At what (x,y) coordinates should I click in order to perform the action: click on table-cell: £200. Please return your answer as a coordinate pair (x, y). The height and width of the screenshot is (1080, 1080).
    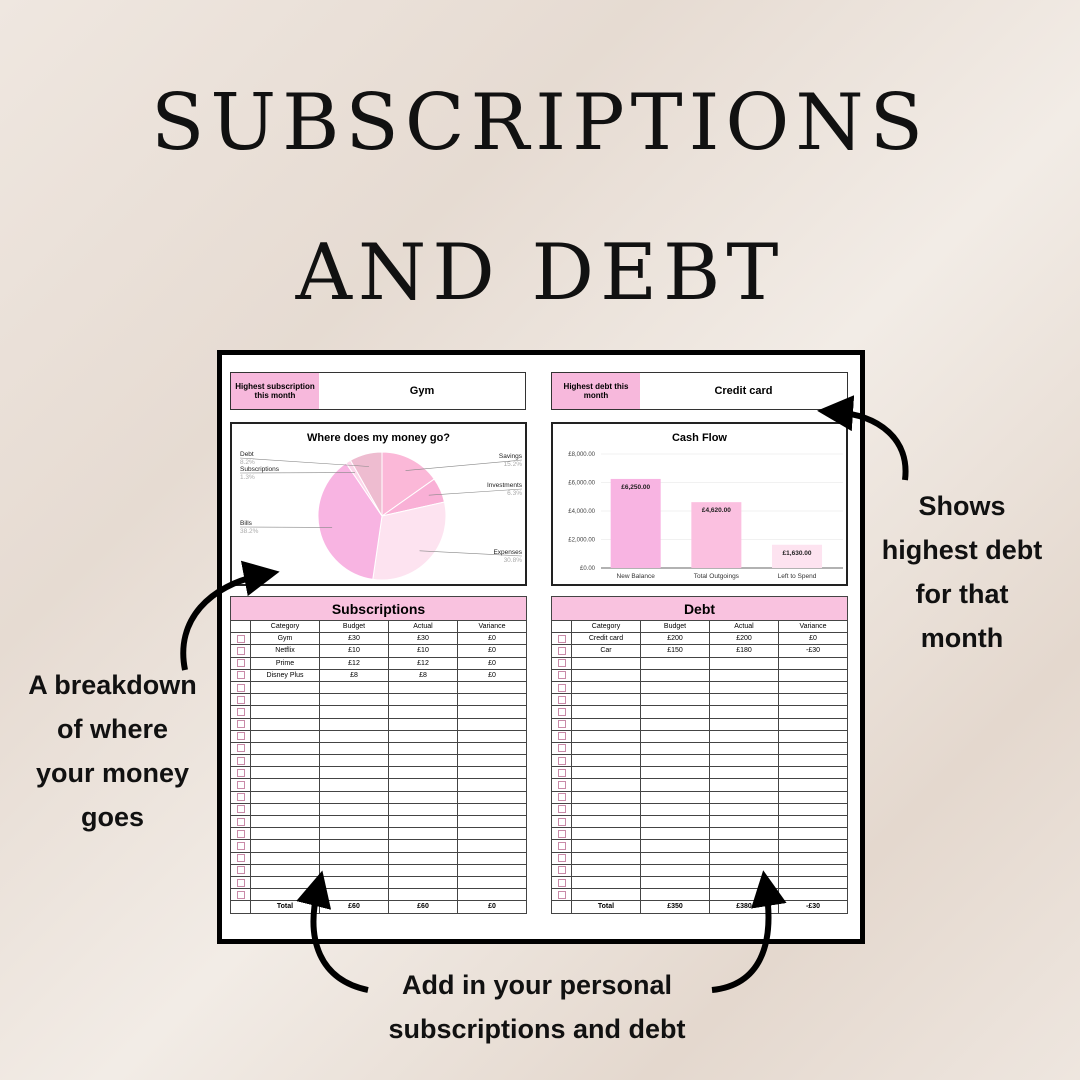
    Looking at the image, I should click on (675, 639).